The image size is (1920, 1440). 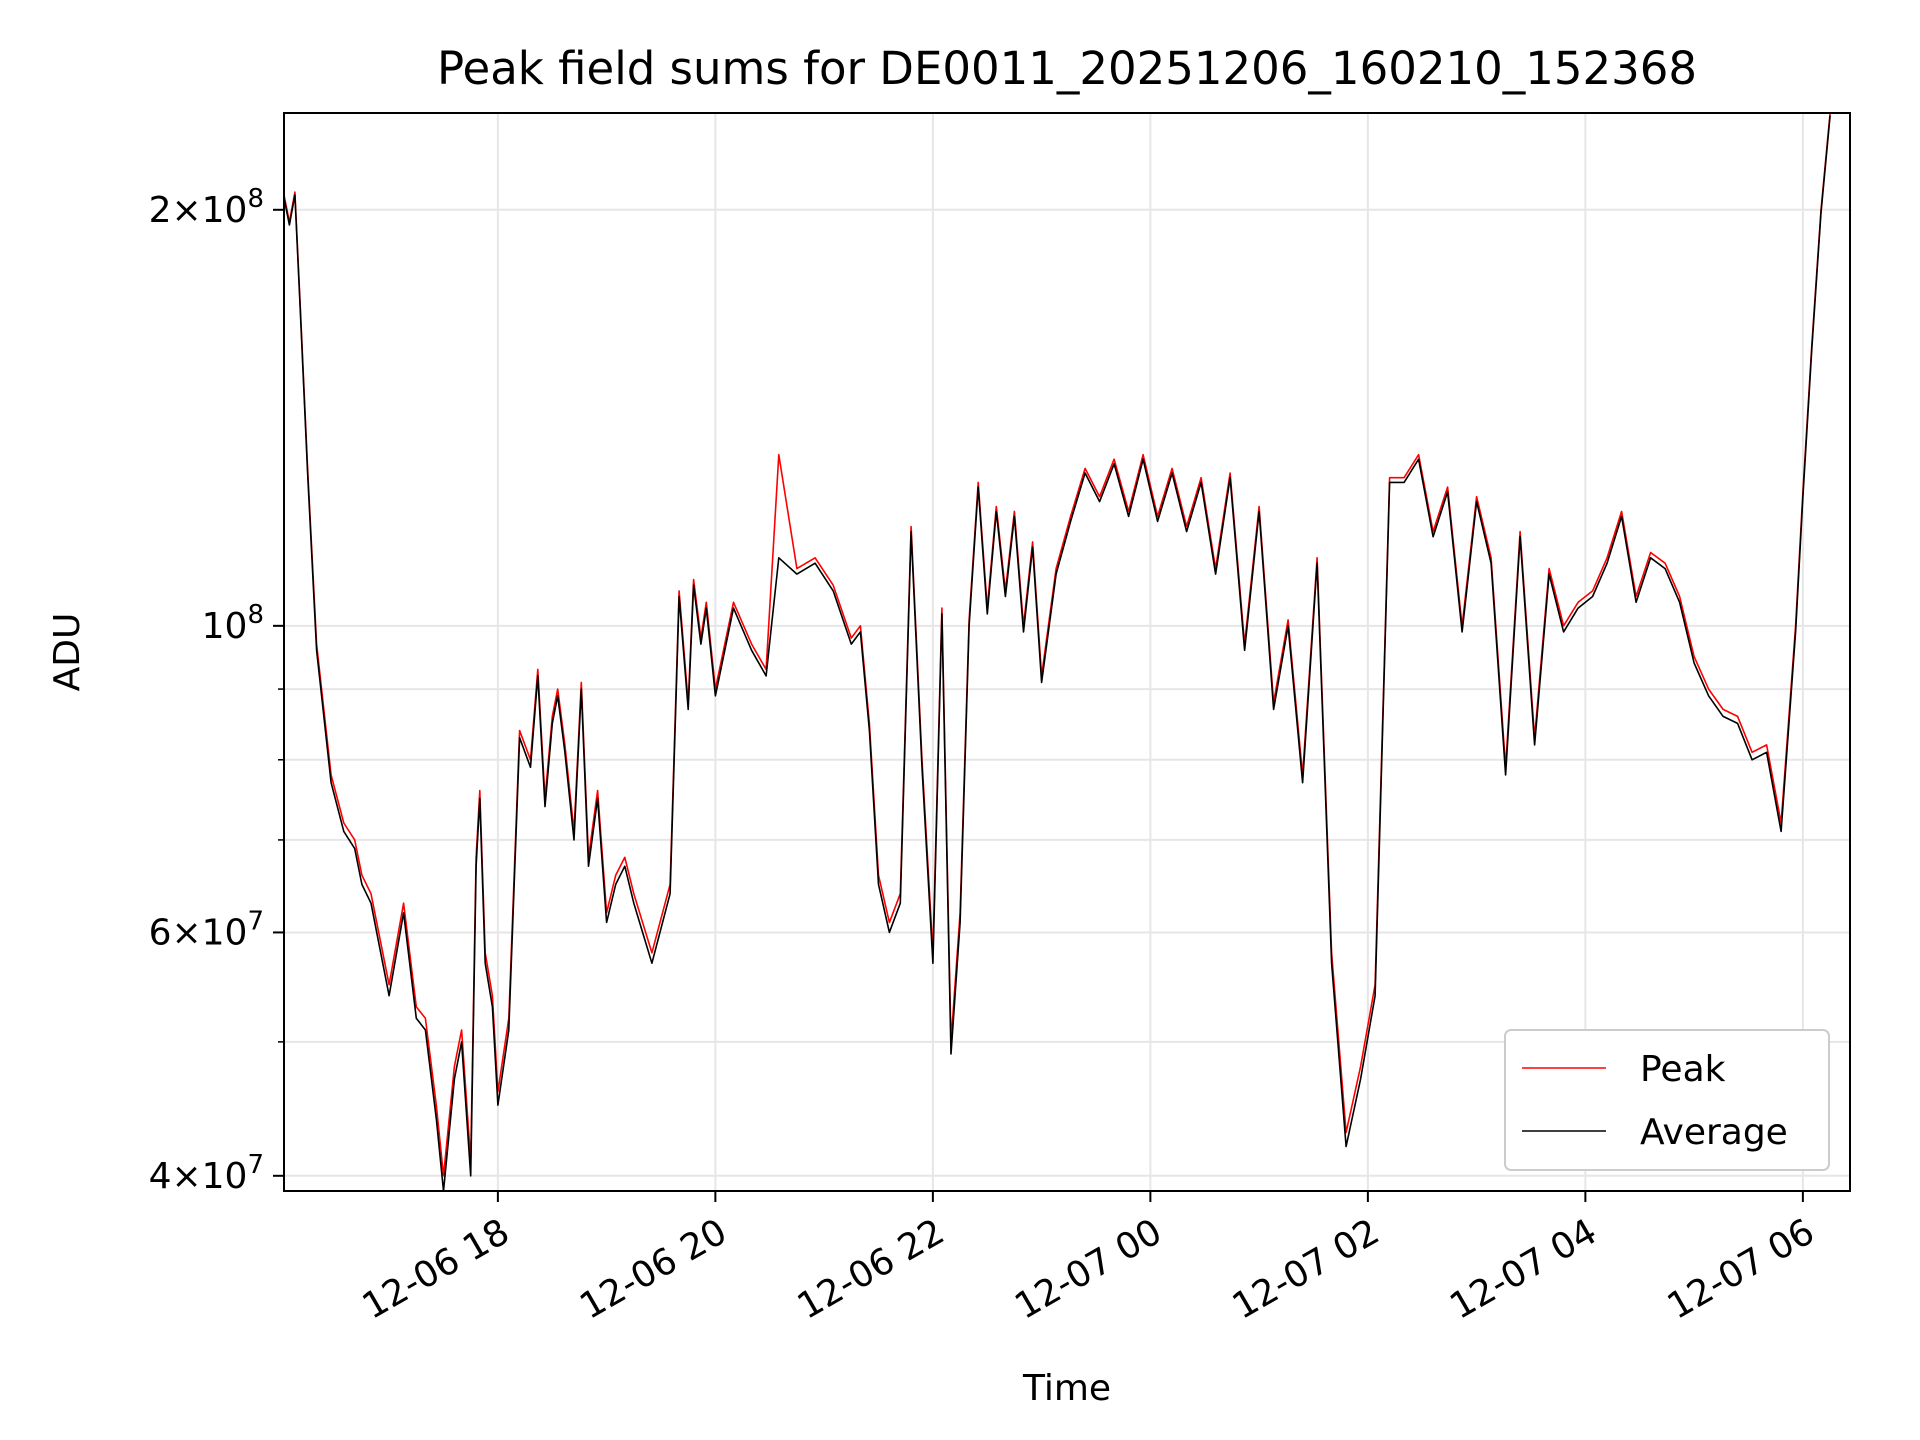 What do you see at coordinates (67, 652) in the screenshot?
I see `y-axis-label: ADU` at bounding box center [67, 652].